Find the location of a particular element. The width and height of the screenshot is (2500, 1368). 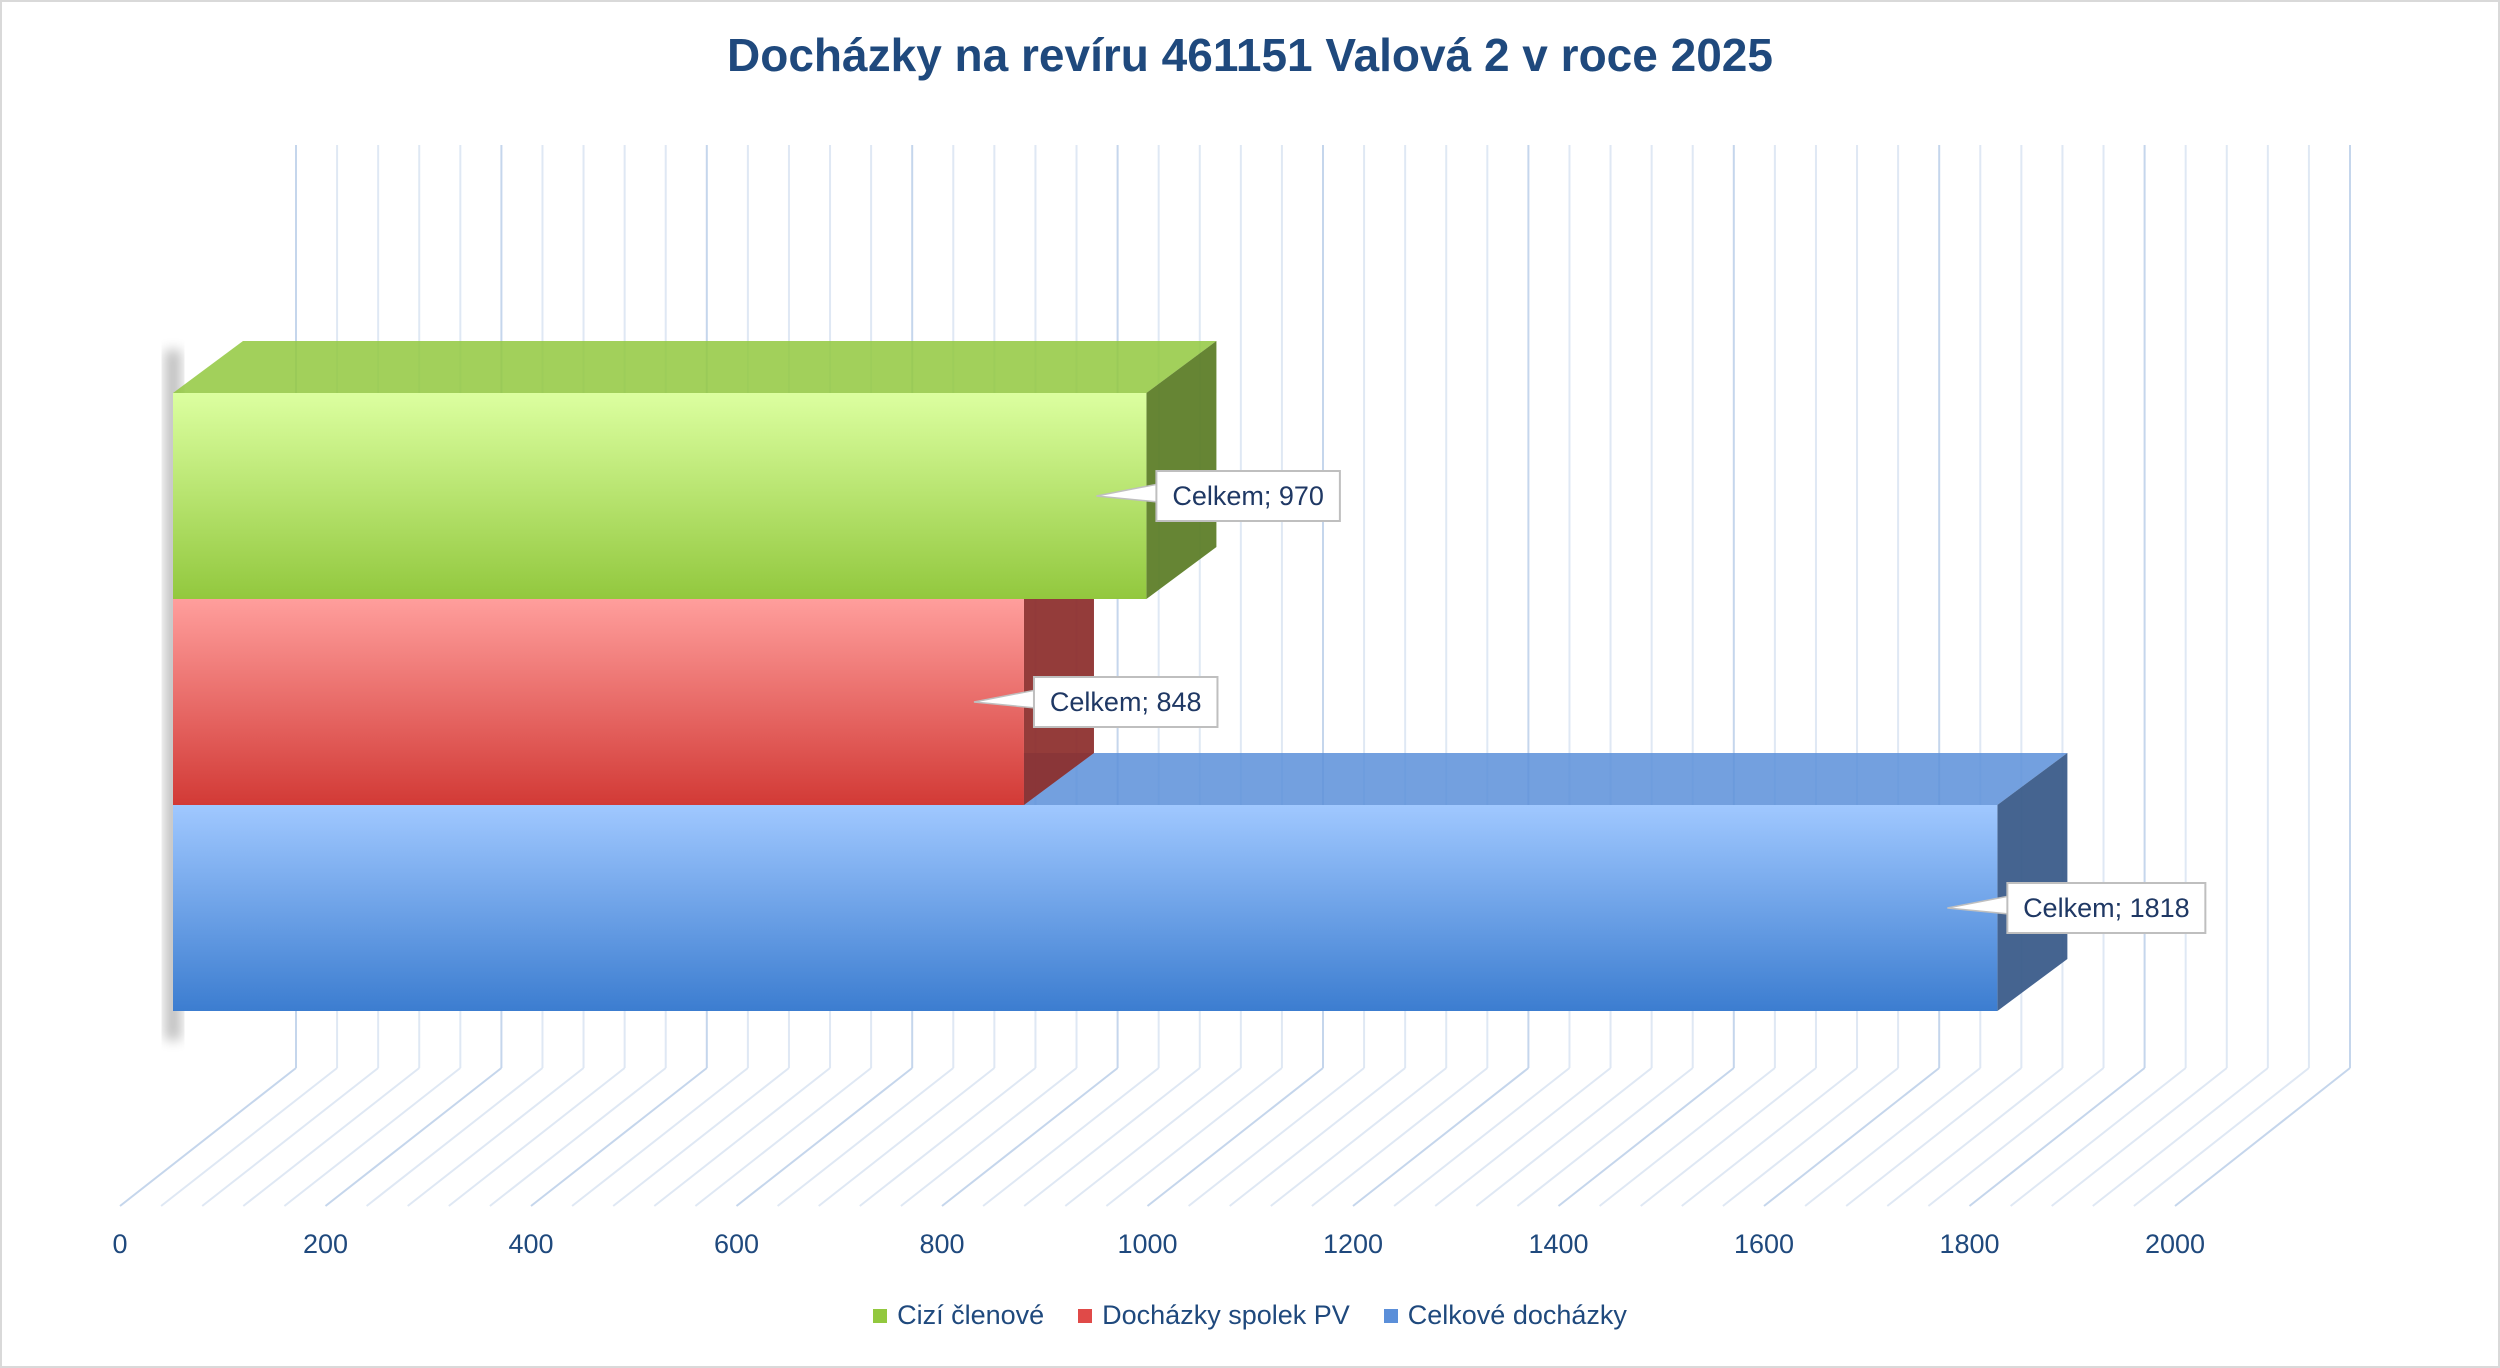

x-tick-label: 200 is located at coordinates (325, 1244).